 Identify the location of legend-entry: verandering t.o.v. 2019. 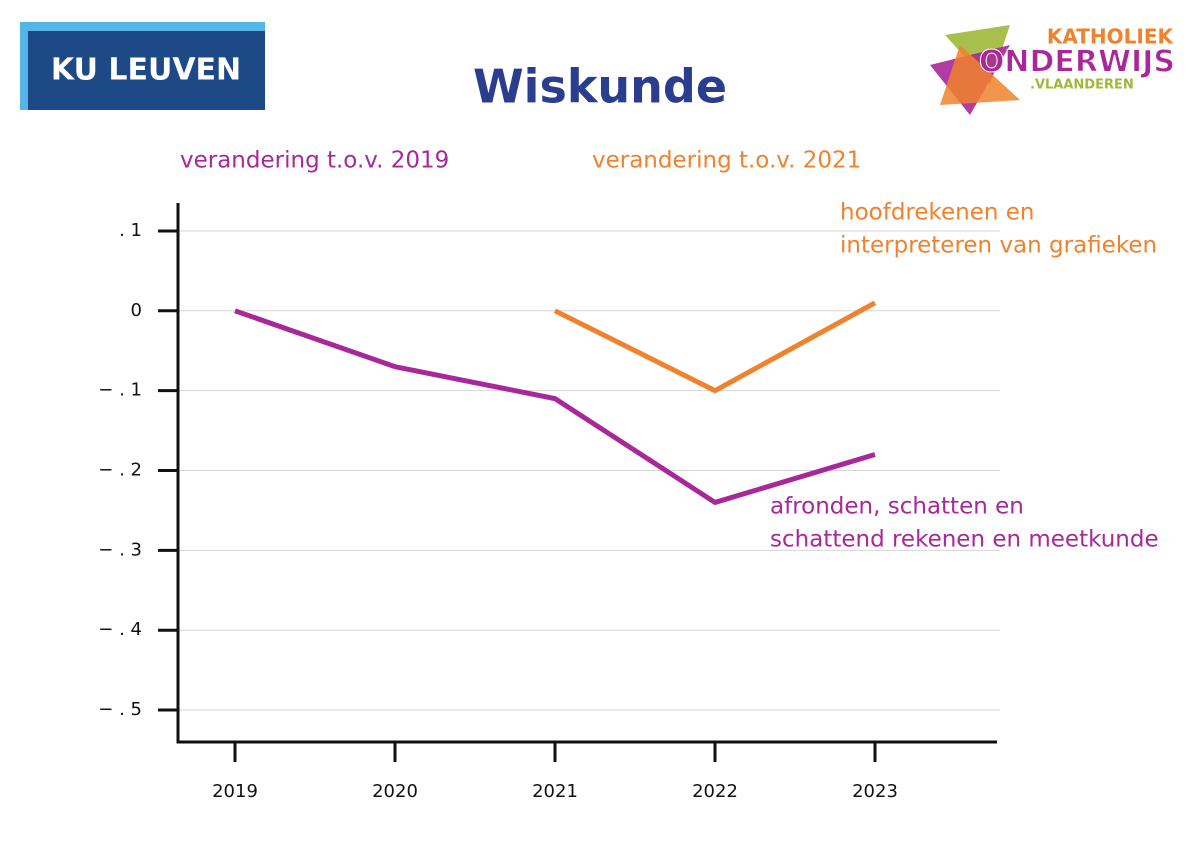
(314, 161).